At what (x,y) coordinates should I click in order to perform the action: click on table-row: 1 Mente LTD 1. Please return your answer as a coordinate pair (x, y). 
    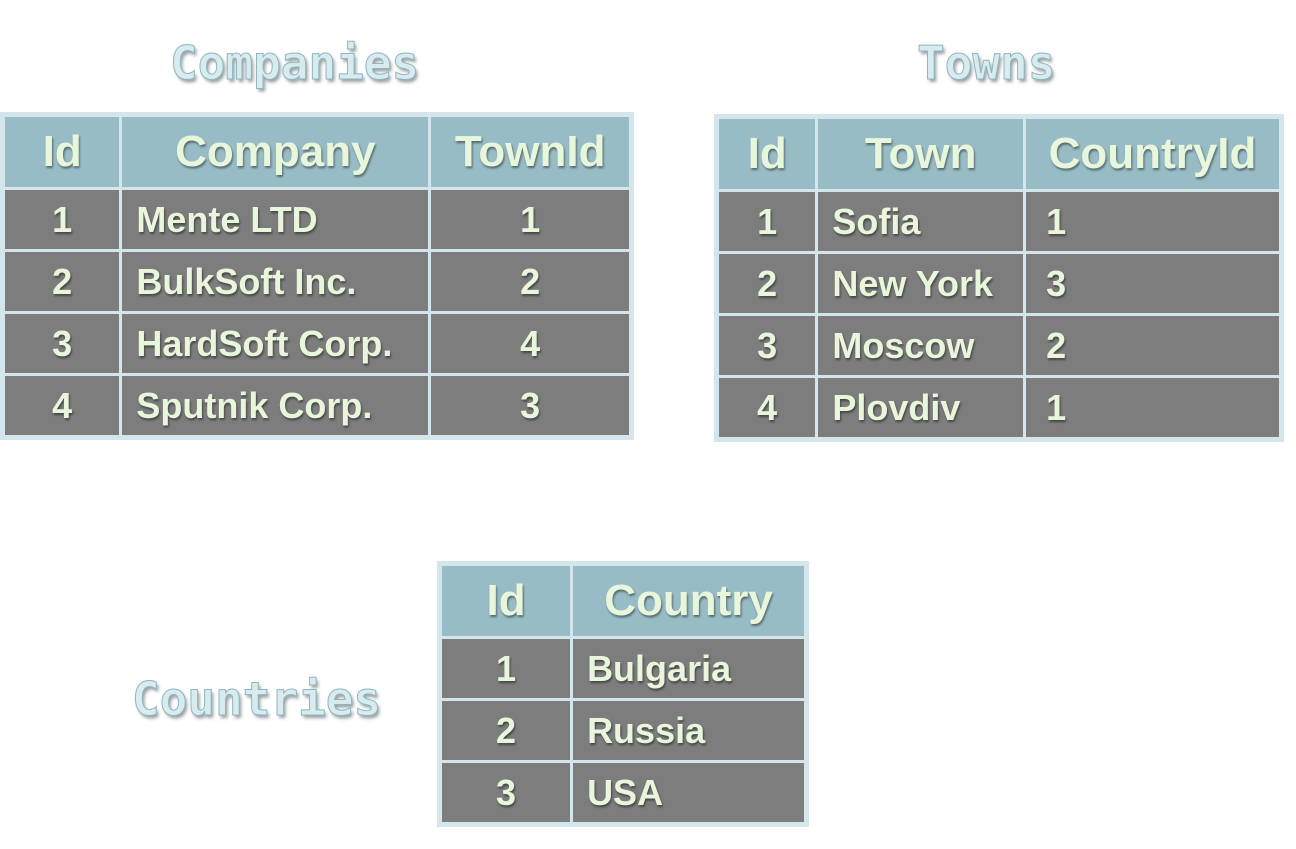
    Looking at the image, I should click on (317, 219).